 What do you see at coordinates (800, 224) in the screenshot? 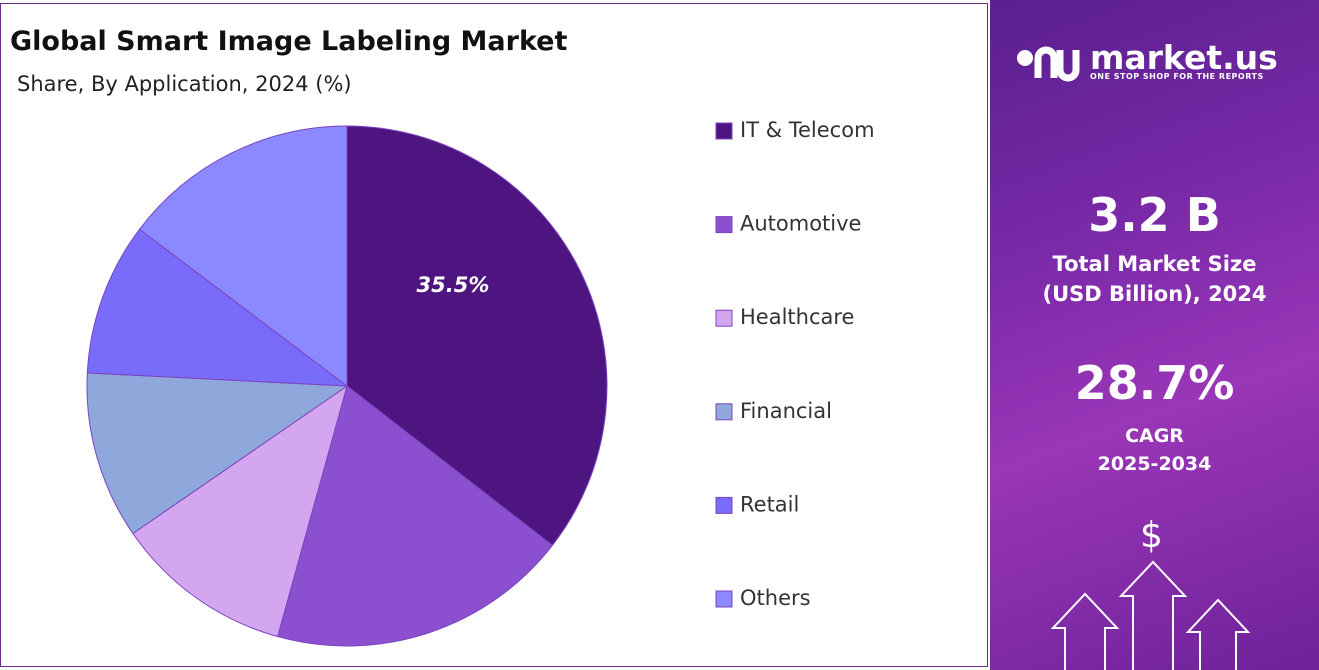
I see `legend-label: Automotive` at bounding box center [800, 224].